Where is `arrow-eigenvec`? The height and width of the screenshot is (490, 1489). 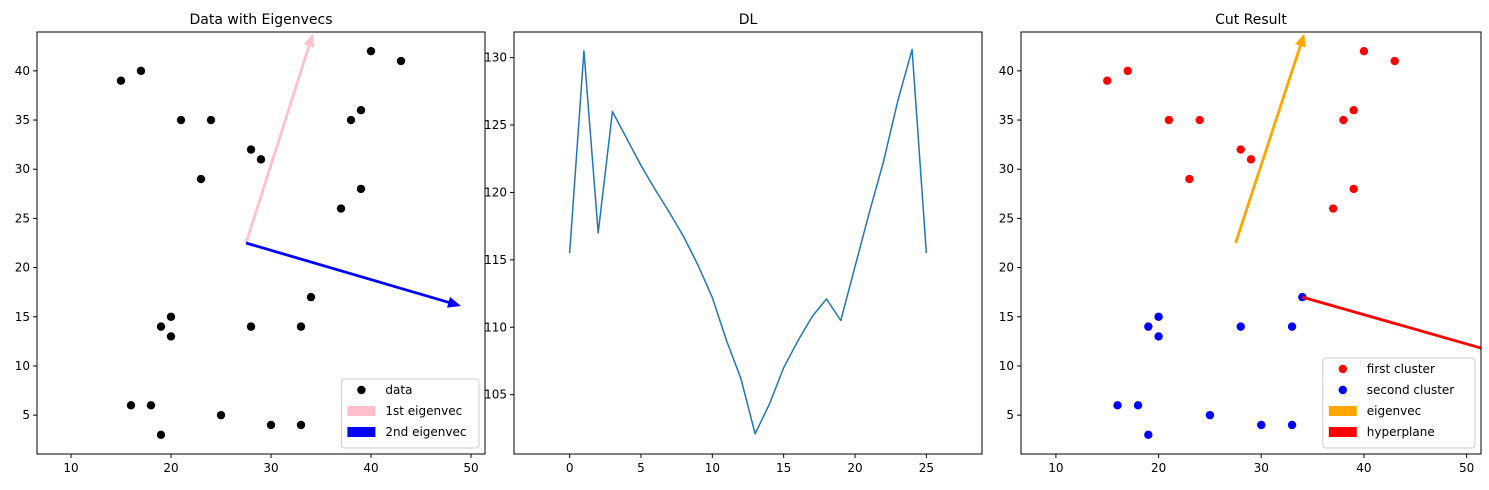 arrow-eigenvec is located at coordinates (1270, 138).